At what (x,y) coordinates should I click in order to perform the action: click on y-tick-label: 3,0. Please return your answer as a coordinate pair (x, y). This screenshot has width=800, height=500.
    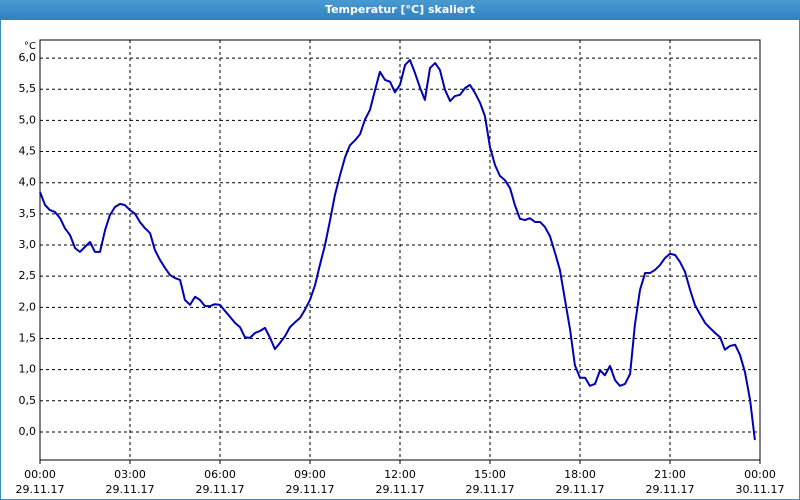
    Looking at the image, I should click on (28, 244).